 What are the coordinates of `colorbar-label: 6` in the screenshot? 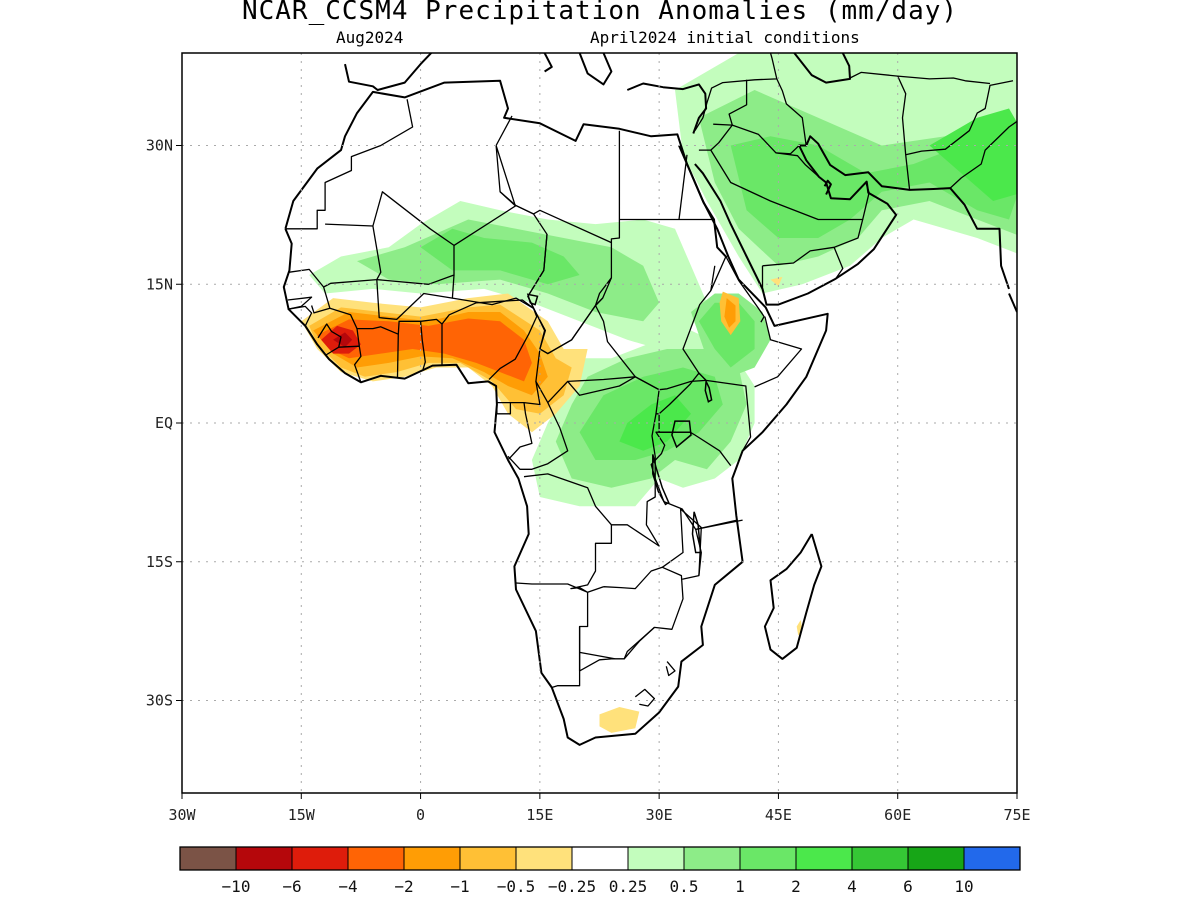 It's located at (908, 886).